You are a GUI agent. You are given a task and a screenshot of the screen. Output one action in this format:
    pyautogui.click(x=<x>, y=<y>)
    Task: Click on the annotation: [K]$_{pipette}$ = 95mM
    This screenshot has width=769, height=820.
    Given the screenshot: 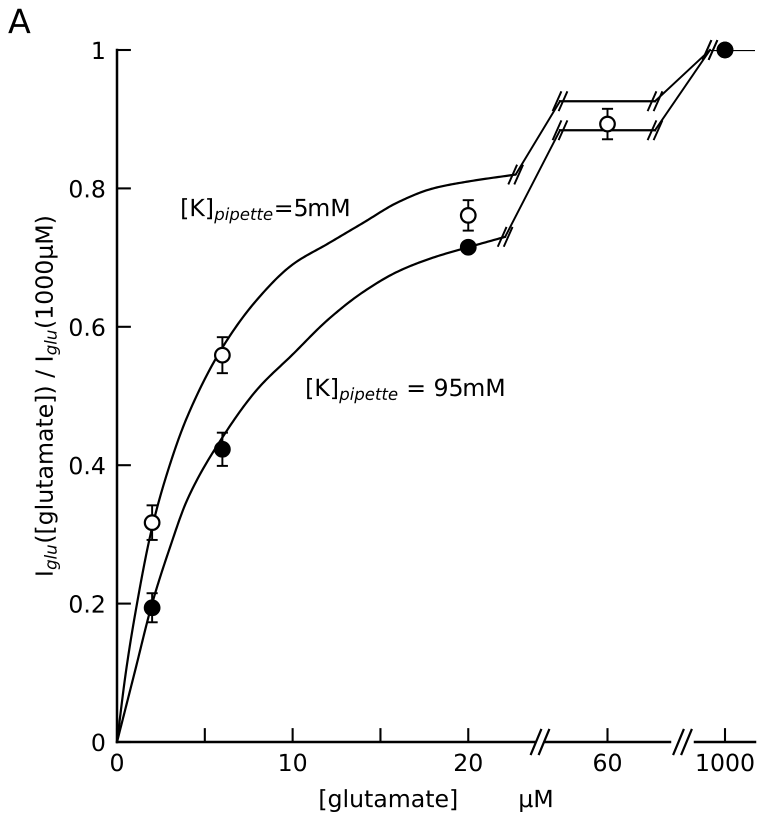 What is the action you would take?
    pyautogui.click(x=405, y=391)
    